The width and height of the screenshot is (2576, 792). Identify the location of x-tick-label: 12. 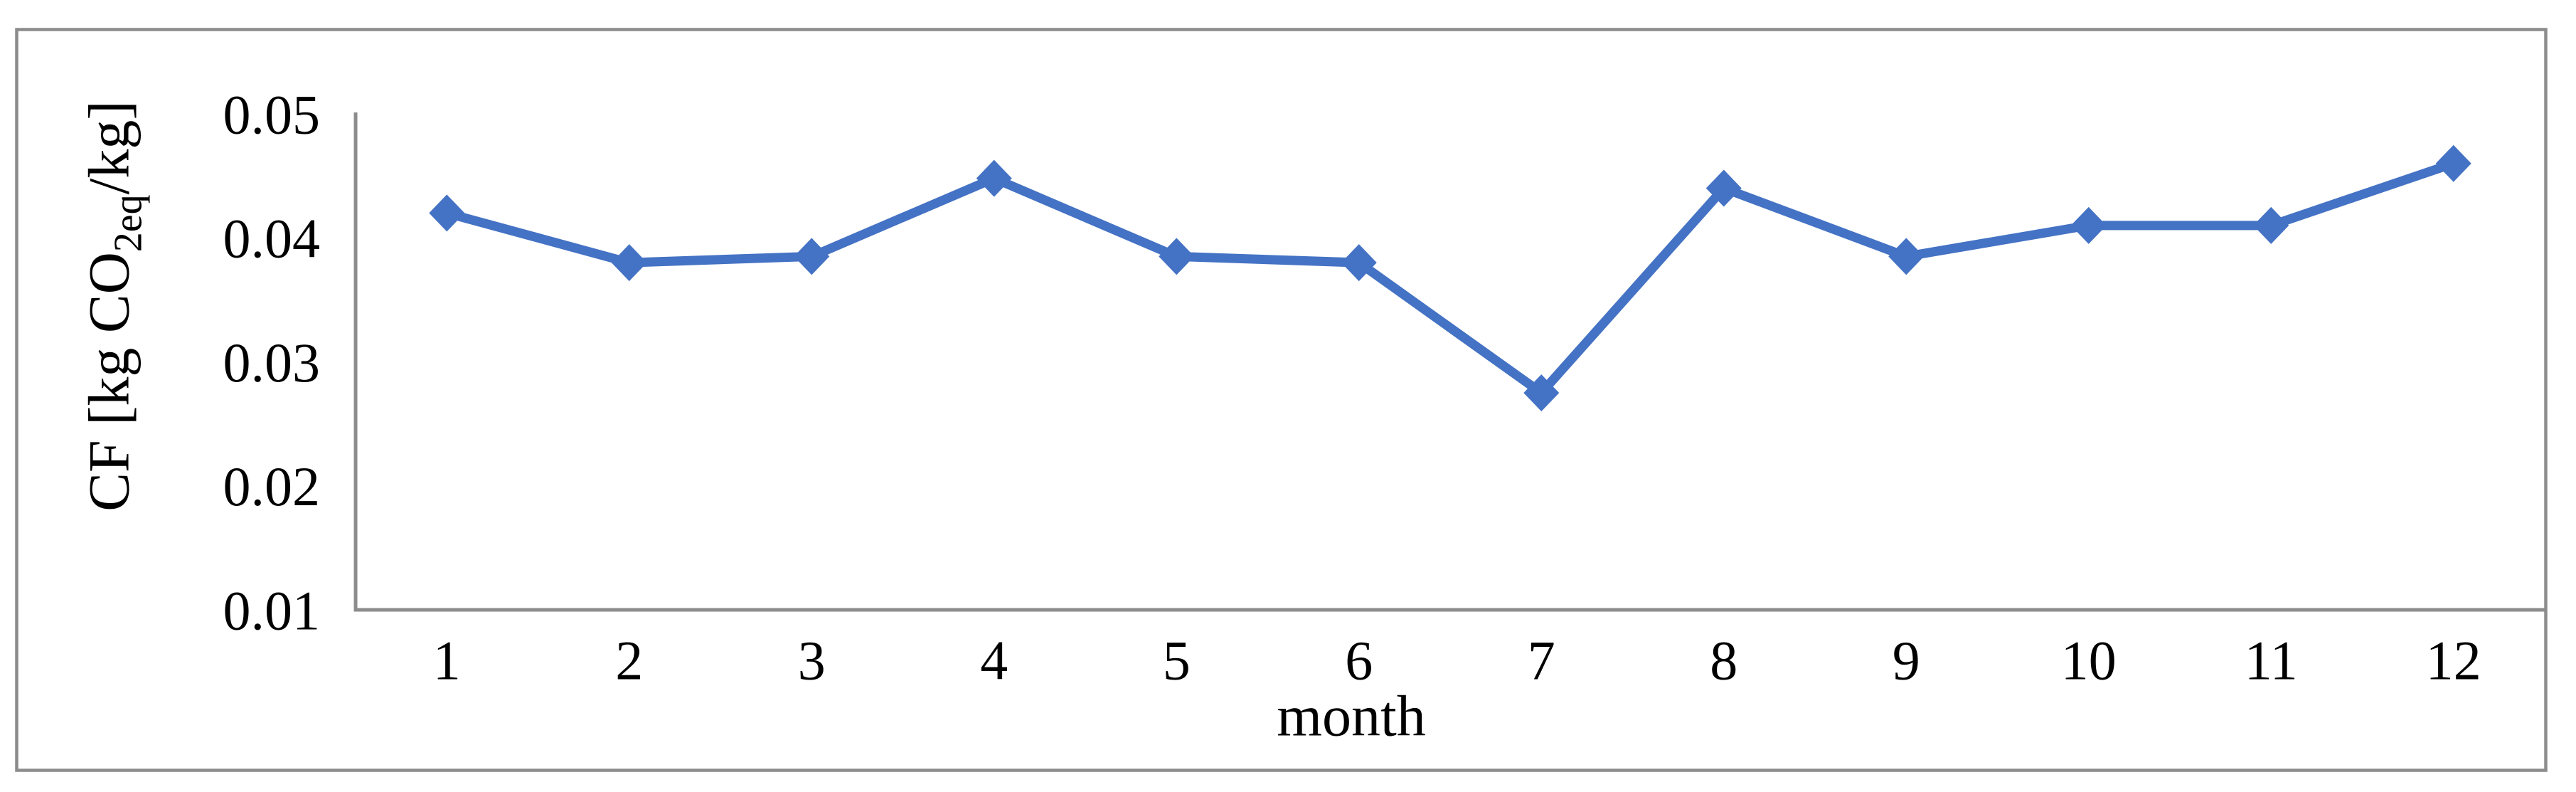
(2453, 660).